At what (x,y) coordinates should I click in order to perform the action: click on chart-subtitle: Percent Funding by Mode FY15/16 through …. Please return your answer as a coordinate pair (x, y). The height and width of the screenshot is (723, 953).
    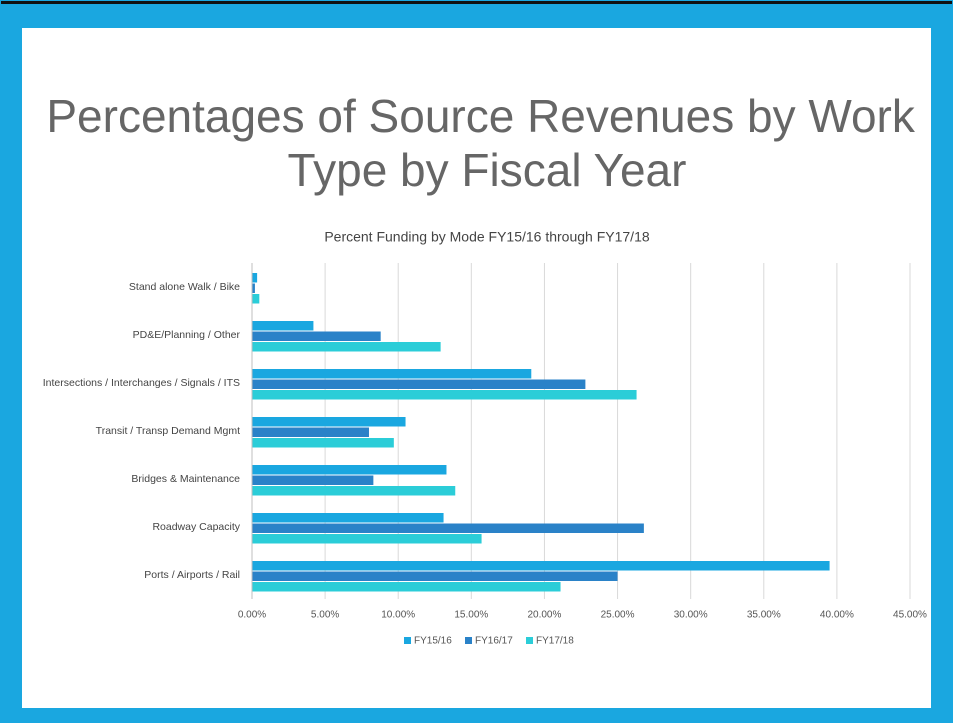
    Looking at the image, I should click on (487, 237).